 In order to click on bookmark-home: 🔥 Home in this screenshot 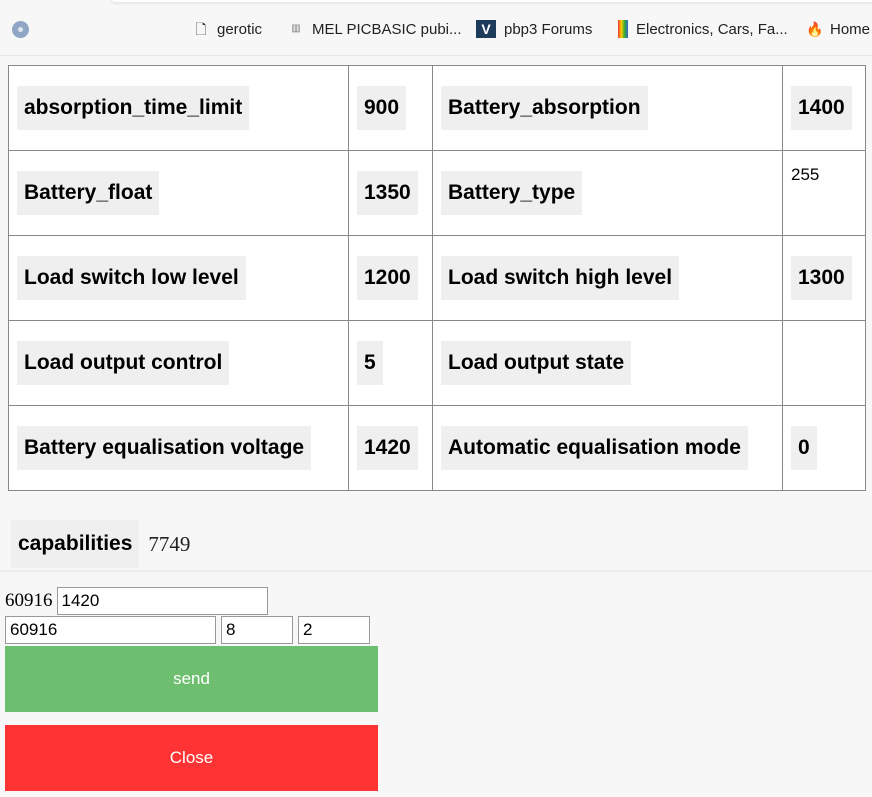, I will do `click(838, 29)`.